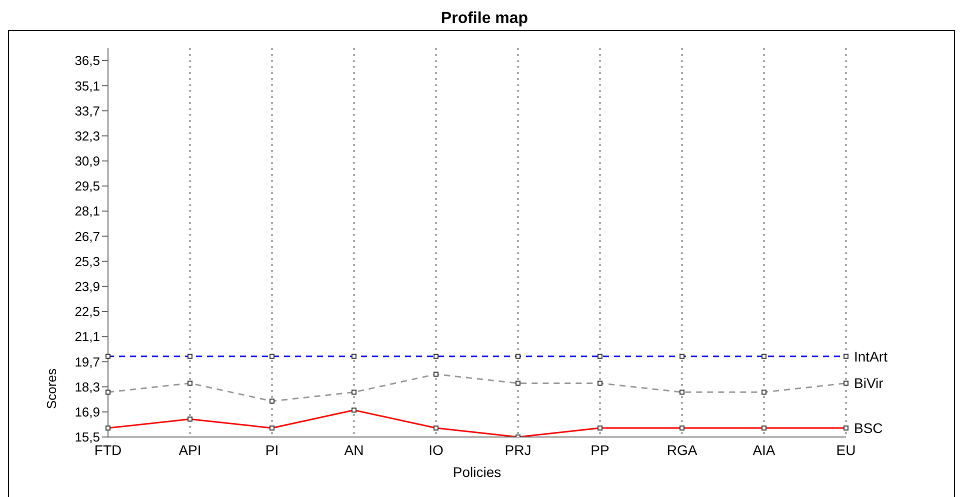 This screenshot has height=497, width=969. I want to click on y-tick-label: 22,5, so click(87, 312).